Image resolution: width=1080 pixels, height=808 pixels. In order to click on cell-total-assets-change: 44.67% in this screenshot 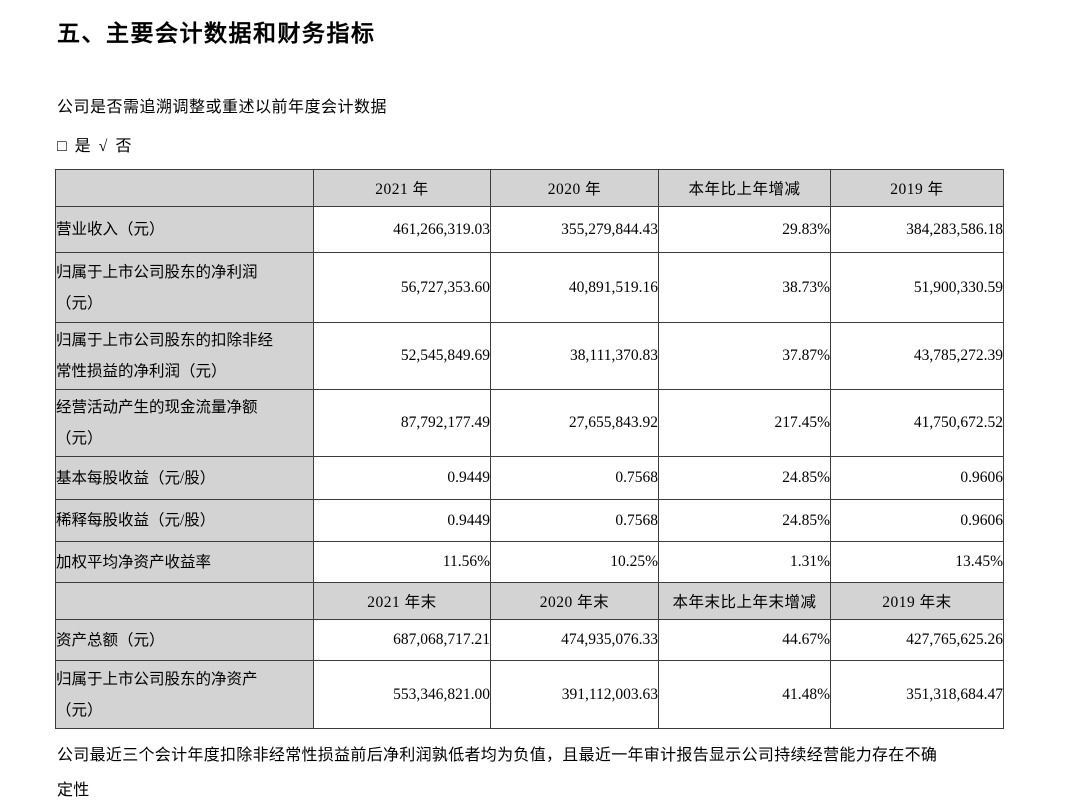, I will do `click(744, 640)`.